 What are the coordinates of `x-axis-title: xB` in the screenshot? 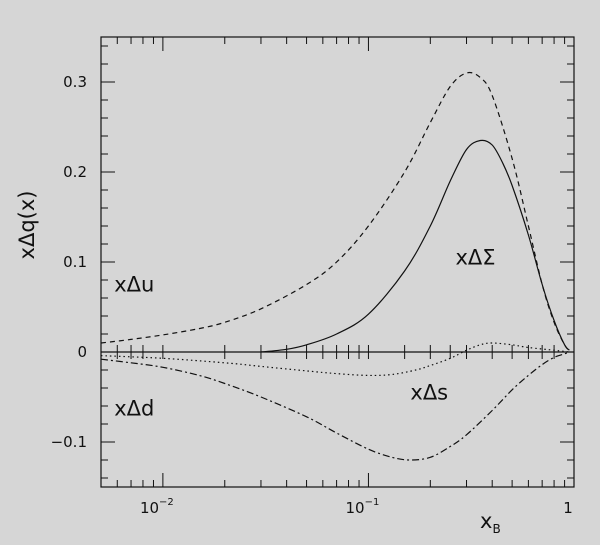 It's located at (490, 522).